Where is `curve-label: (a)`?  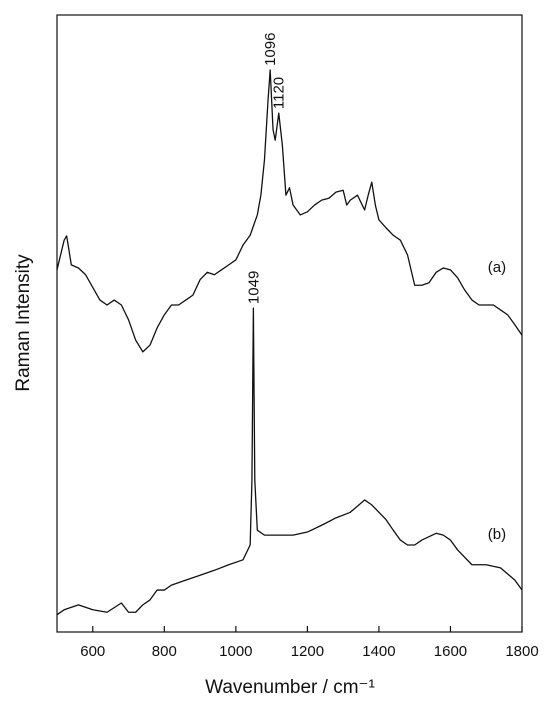 curve-label: (a) is located at coordinates (497, 267).